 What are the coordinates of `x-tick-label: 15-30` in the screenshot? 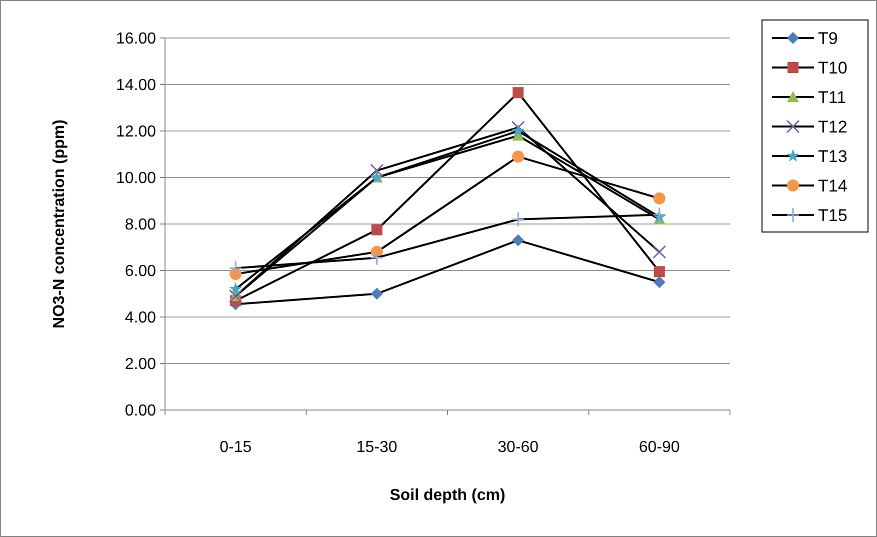 It's located at (377, 447).